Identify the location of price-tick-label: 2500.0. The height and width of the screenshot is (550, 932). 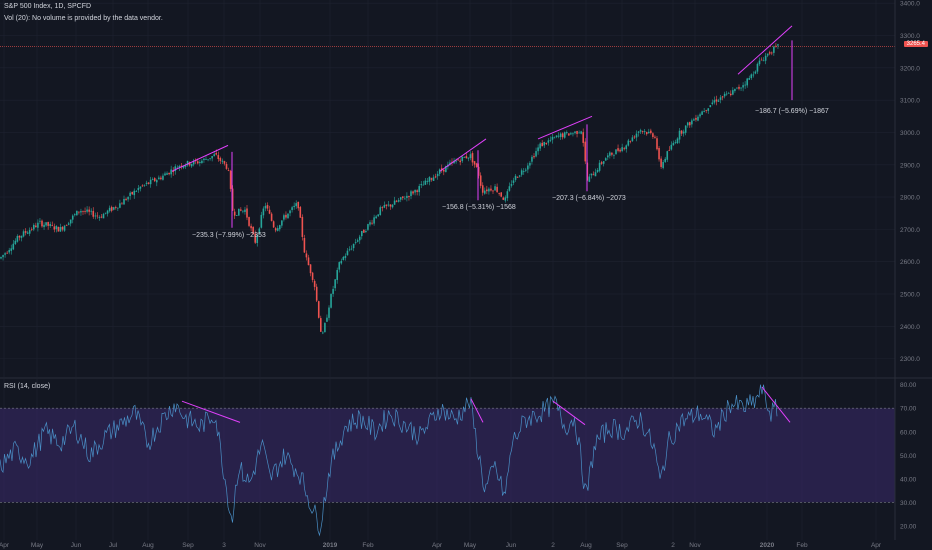
(910, 295).